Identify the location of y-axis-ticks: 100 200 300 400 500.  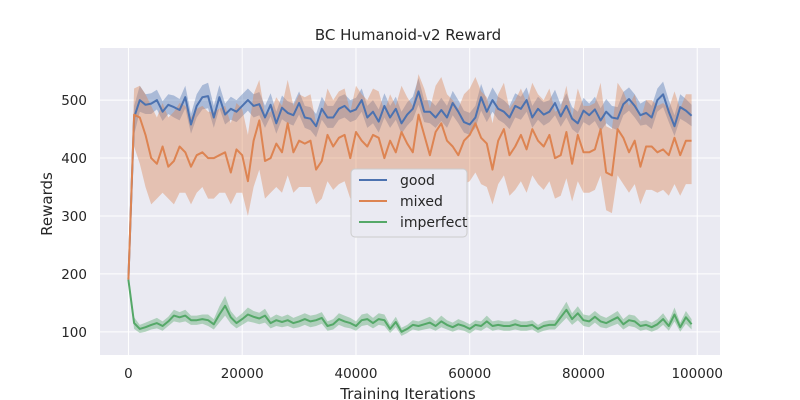
(74, 217).